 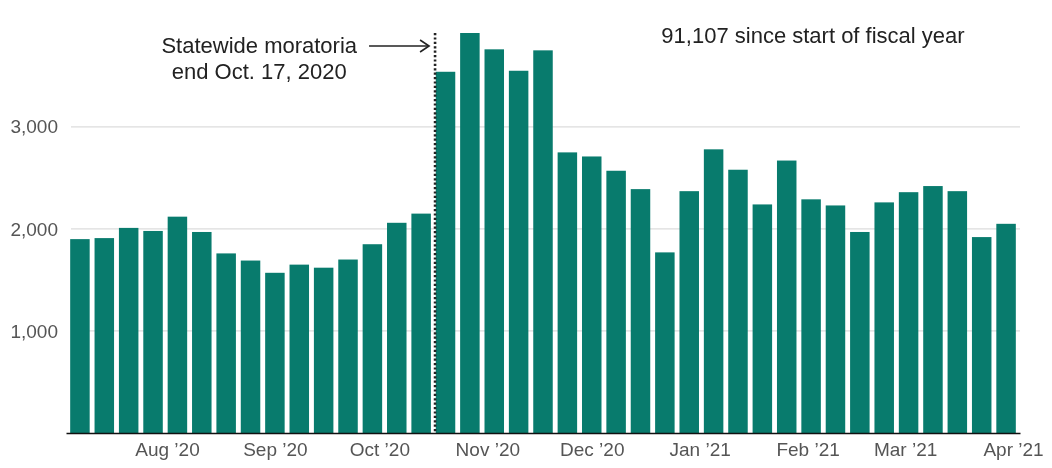 What do you see at coordinates (487, 450) in the screenshot?
I see `x-tick-label: Nov ’20` at bounding box center [487, 450].